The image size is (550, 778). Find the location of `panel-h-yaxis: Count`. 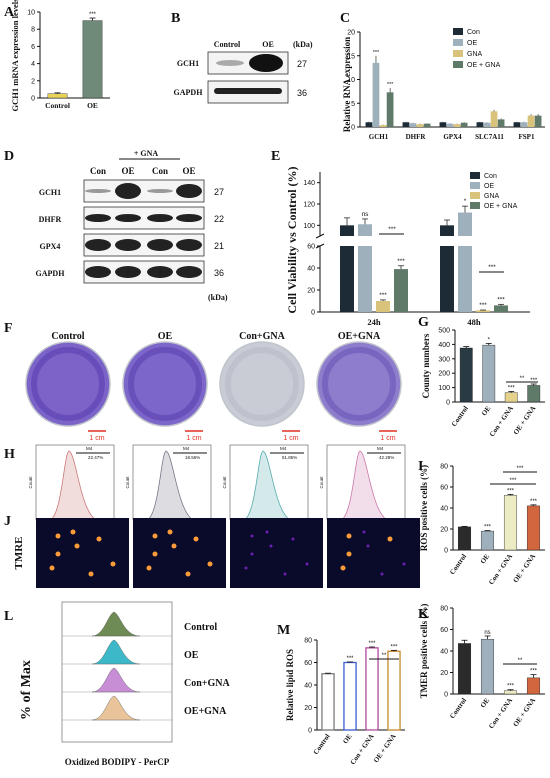

panel-h-yaxis: Count is located at coordinates (321, 482).